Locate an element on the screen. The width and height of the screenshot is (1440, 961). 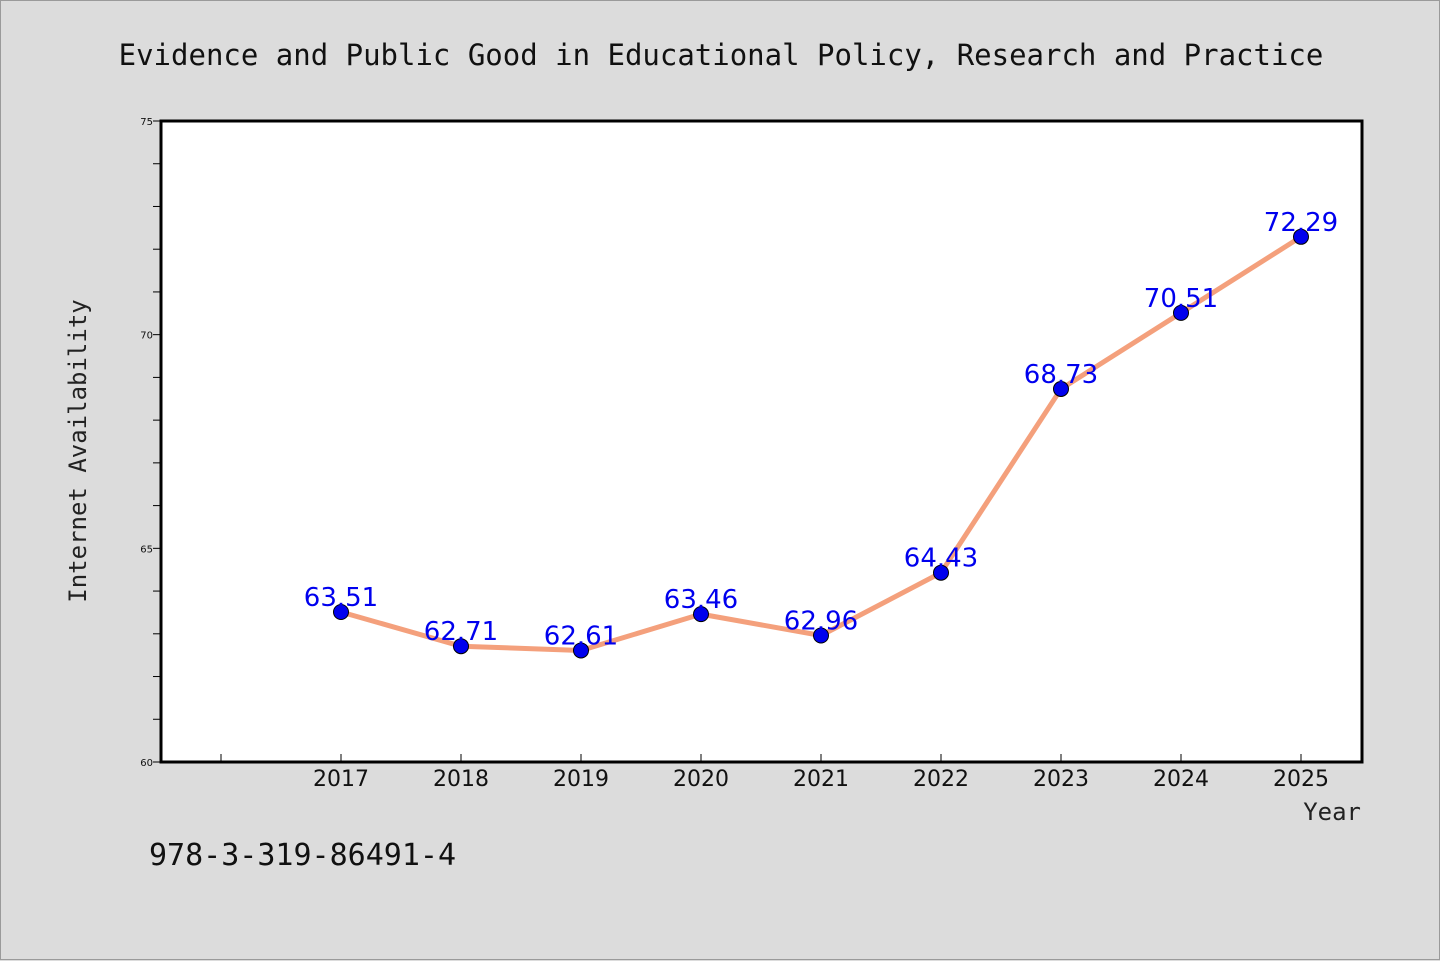
isbn-footnote: 978-3-319-86491-4 is located at coordinates (302, 855).